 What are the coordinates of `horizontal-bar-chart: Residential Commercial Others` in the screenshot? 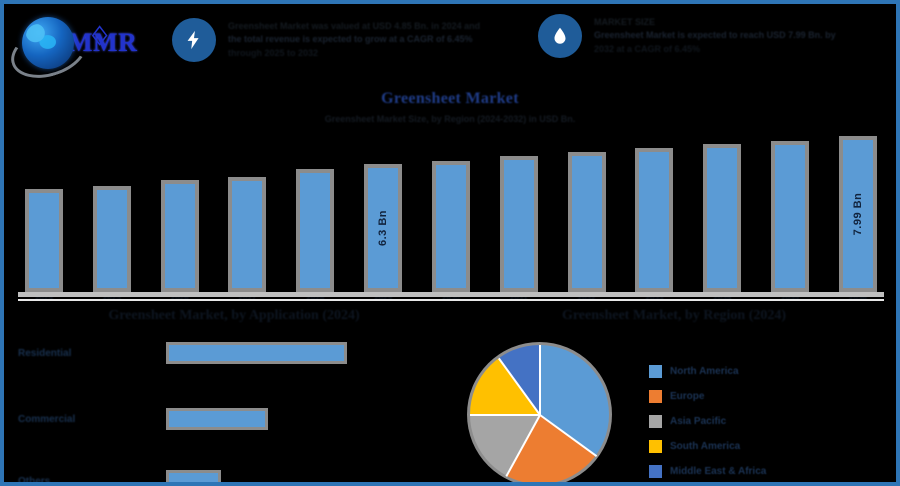 It's located at (238, 414).